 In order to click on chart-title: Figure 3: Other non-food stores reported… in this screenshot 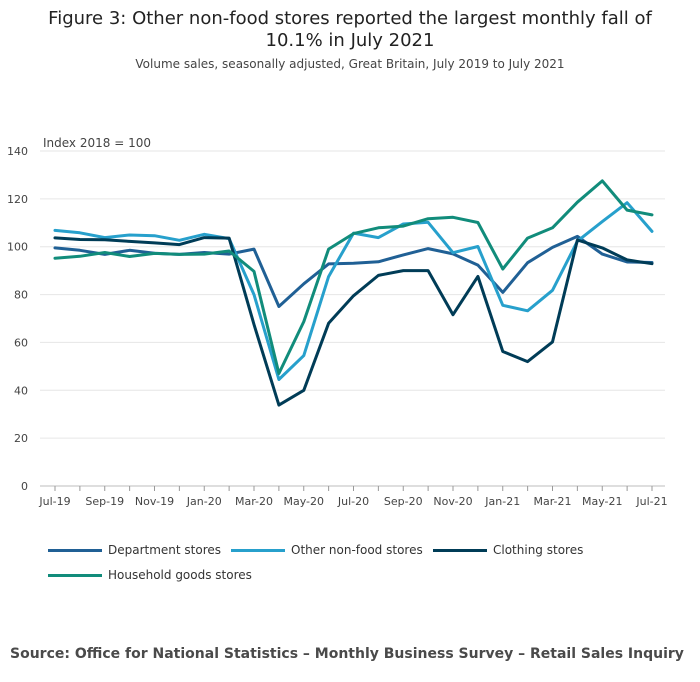, I will do `click(350, 29)`.